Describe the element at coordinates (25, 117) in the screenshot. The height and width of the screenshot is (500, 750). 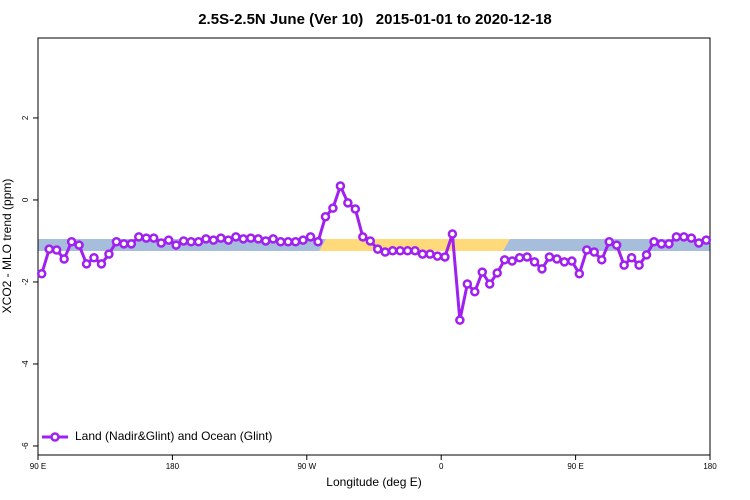
I see `y-tick-label: 2` at that location.